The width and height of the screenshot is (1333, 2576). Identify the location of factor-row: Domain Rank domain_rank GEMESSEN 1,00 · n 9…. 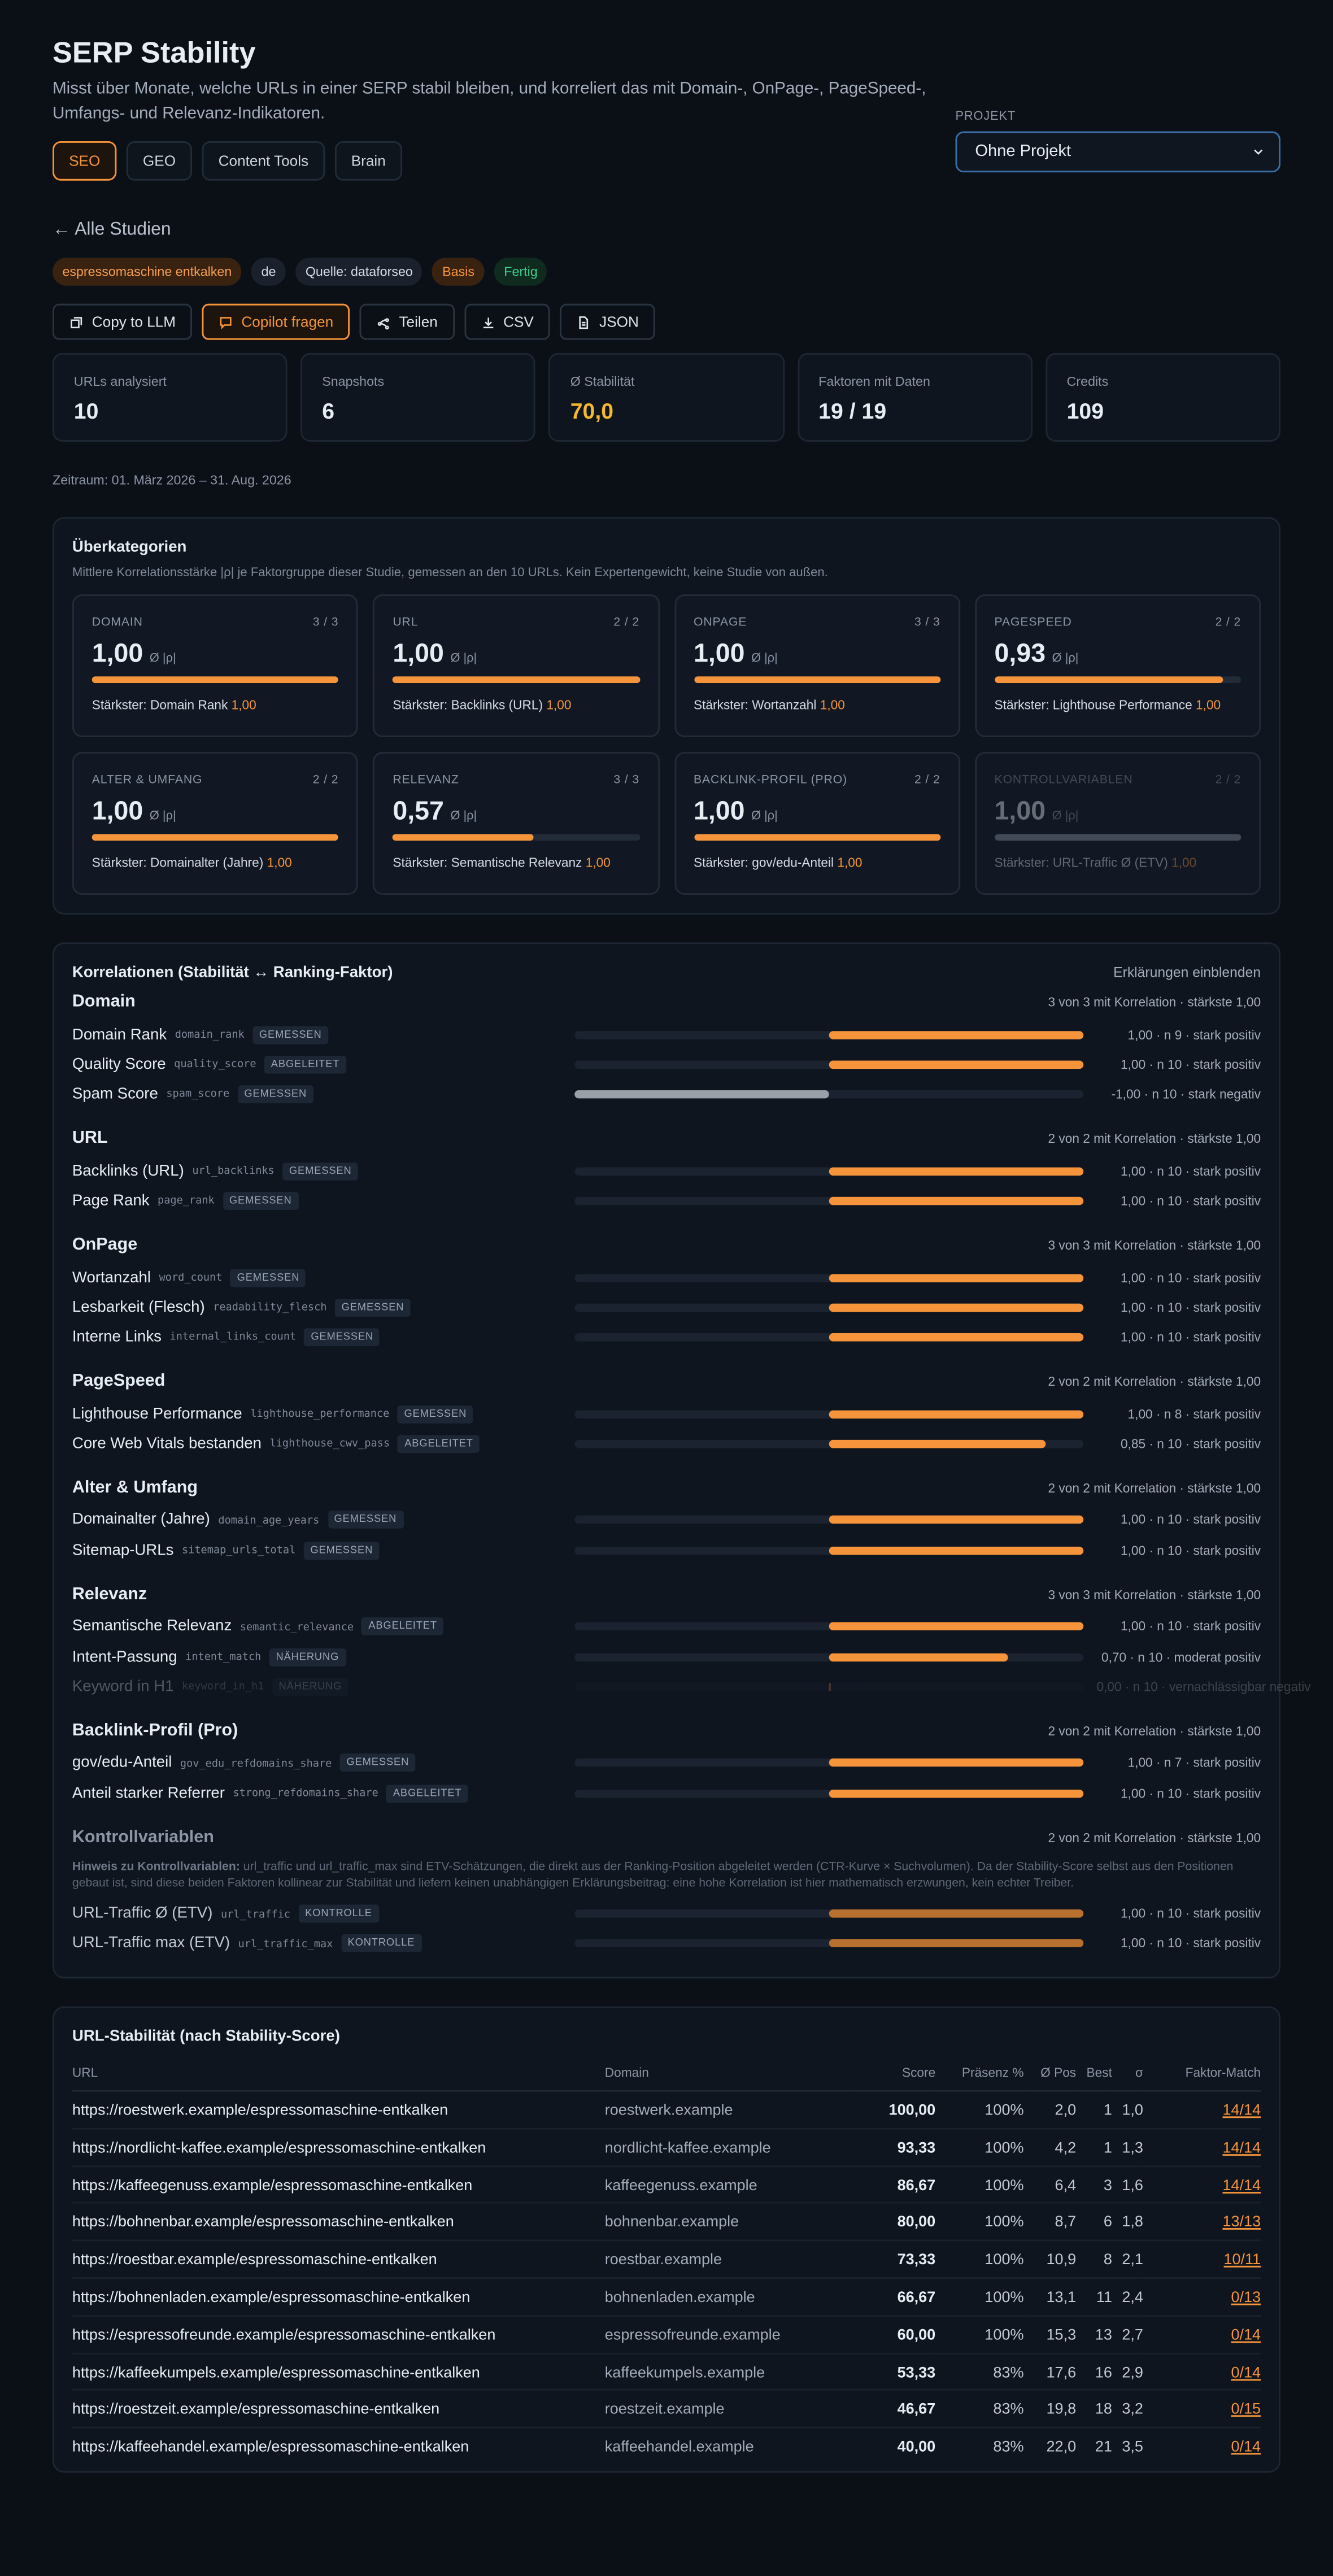
(666, 1035).